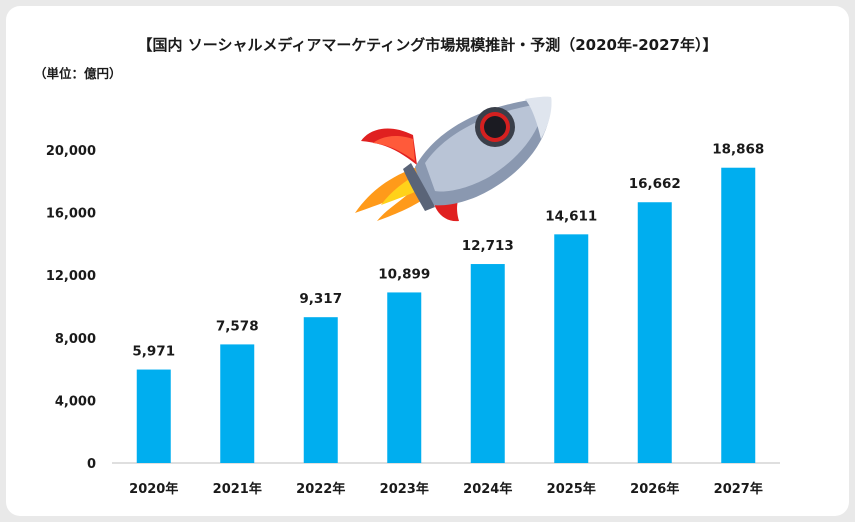 This screenshot has height=522, width=855. I want to click on unit-label: （単位：億円）, so click(78, 73).